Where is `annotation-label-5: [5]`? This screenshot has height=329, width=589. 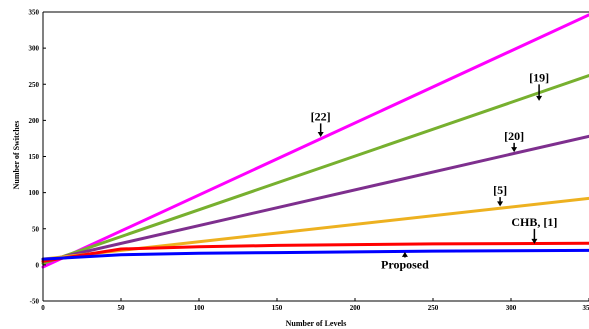 annotation-label-5: [5] is located at coordinates (500, 190).